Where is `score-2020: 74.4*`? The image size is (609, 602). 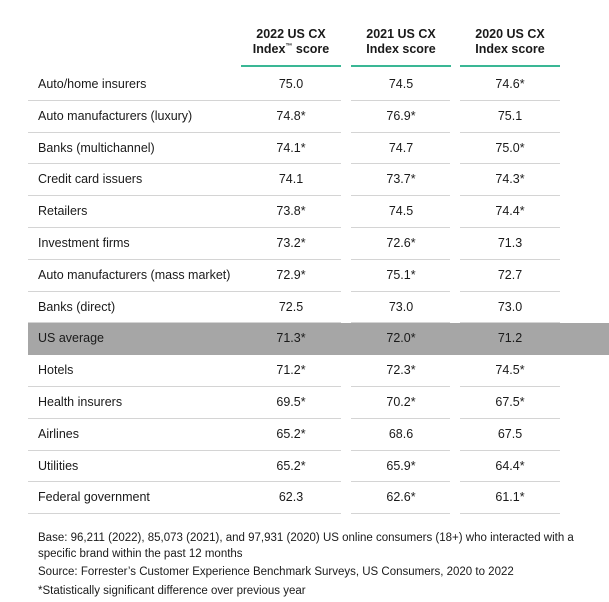 score-2020: 74.4* is located at coordinates (510, 211).